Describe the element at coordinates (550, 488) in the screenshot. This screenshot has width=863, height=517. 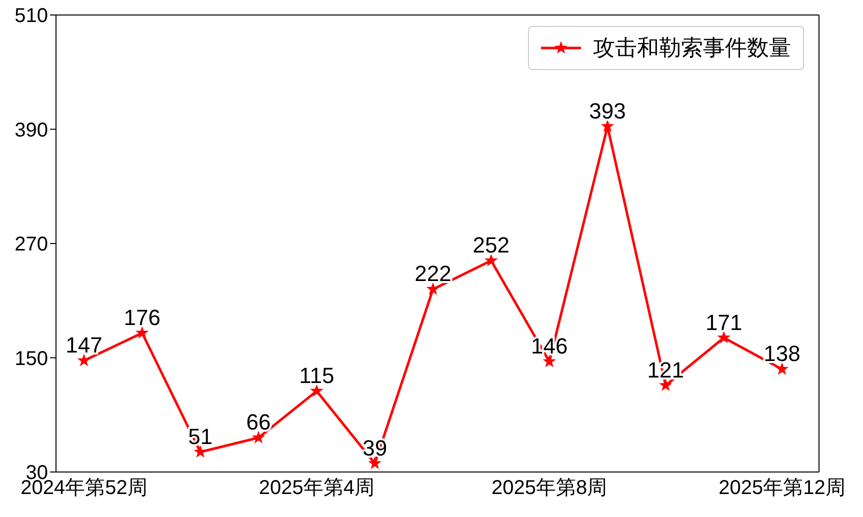
I see `x-tick-label: 2025年第8周` at that location.